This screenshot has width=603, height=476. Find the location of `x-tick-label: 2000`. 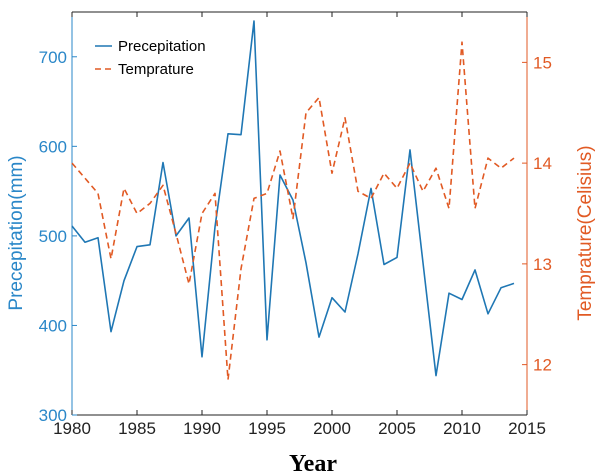

x-tick-label: 2000 is located at coordinates (332, 428).